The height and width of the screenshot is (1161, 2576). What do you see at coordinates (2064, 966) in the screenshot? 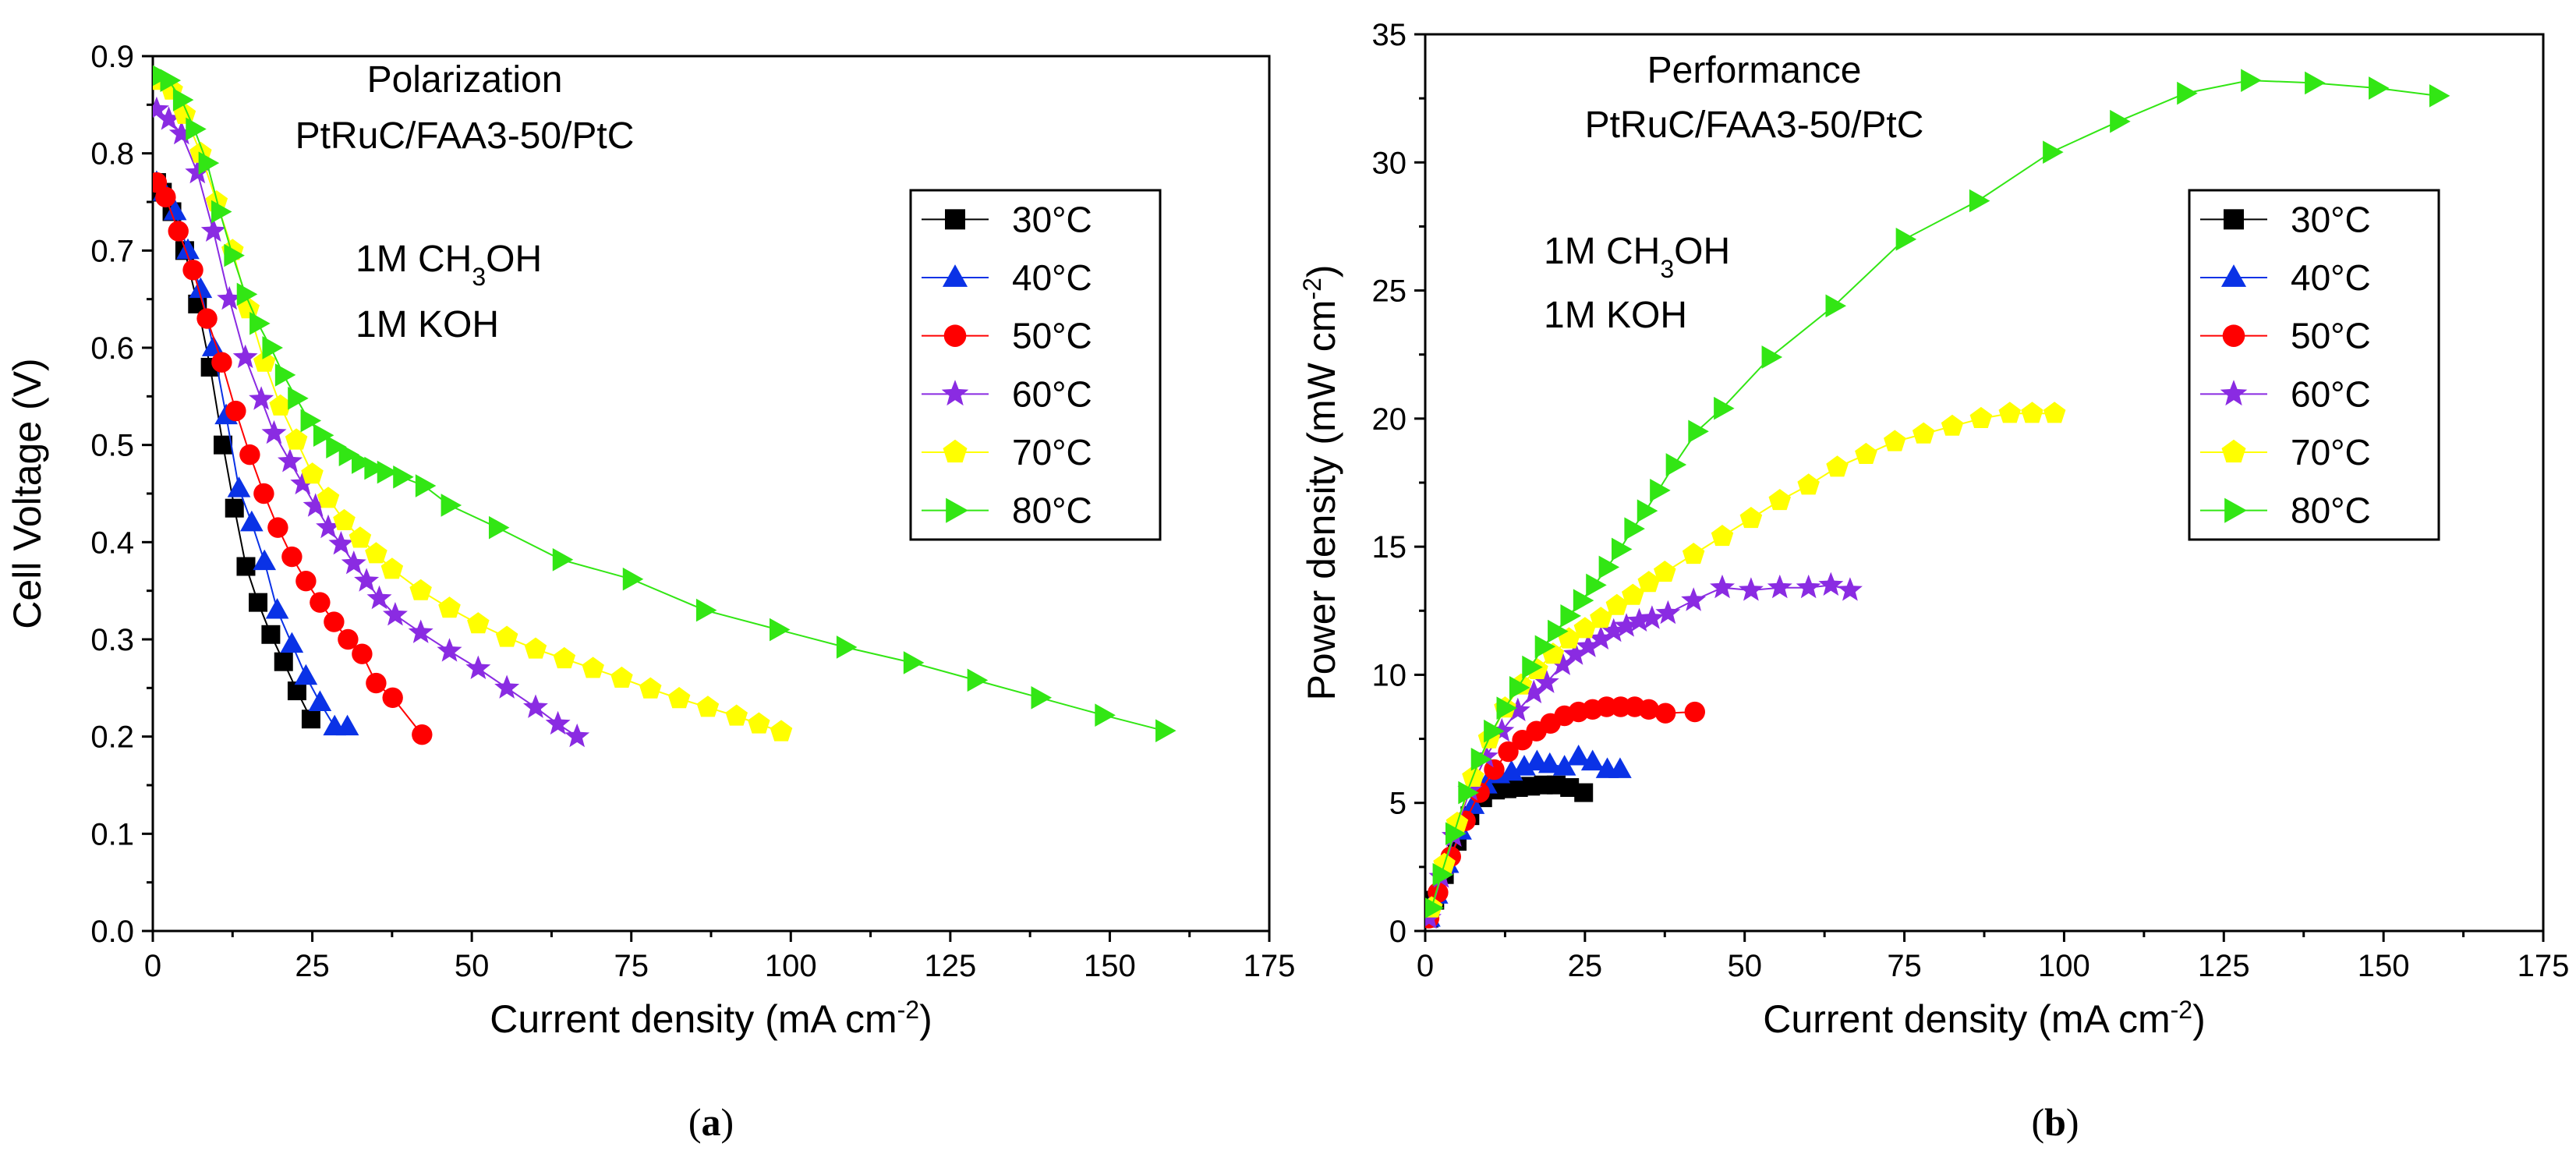
I see `x-tick-label: 100` at bounding box center [2064, 966].